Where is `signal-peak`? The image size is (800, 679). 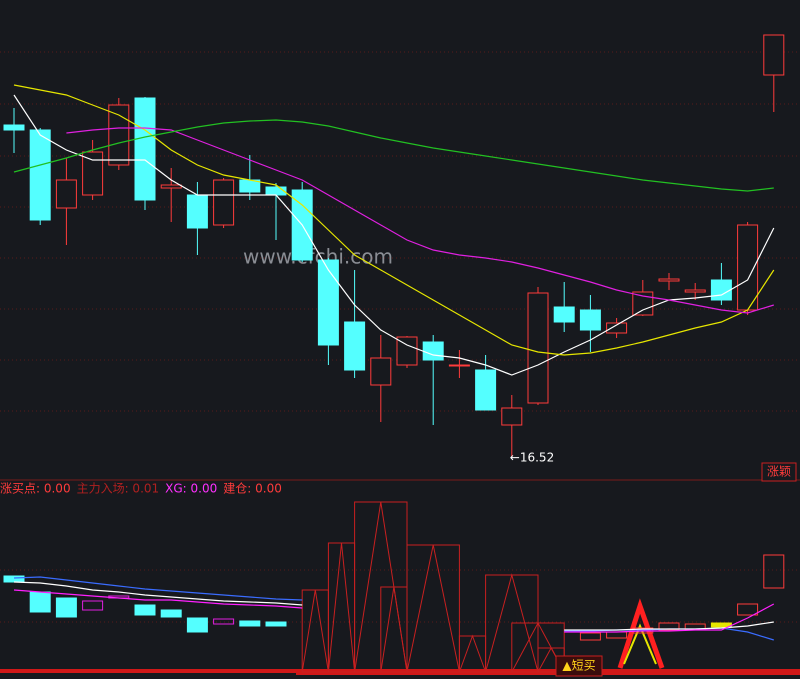
signal-peak is located at coordinates (641, 633).